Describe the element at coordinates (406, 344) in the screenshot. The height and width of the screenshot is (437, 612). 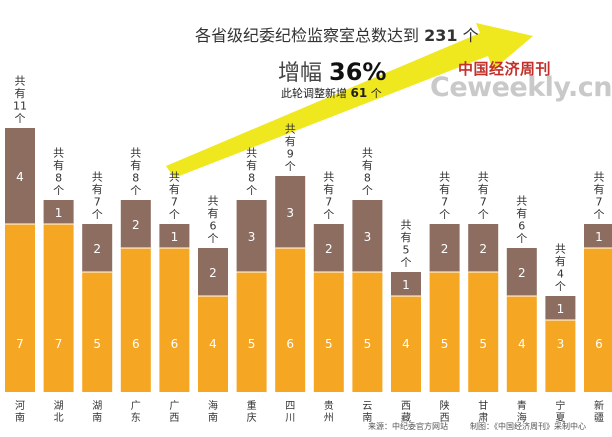
I see `bar-base-value-label: 4` at that location.